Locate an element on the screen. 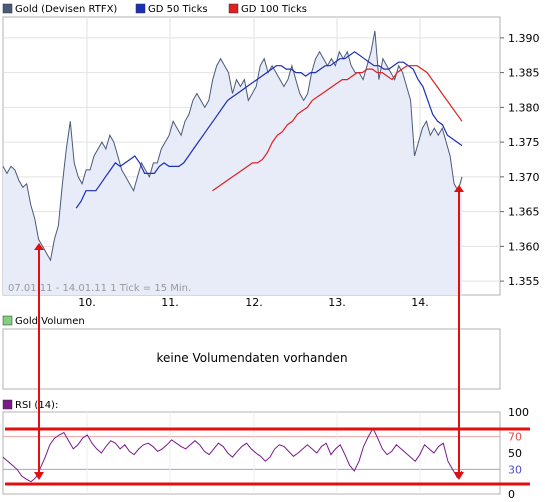 The width and height of the screenshot is (545, 502). price-x-tick-label: 11. is located at coordinates (170, 302).